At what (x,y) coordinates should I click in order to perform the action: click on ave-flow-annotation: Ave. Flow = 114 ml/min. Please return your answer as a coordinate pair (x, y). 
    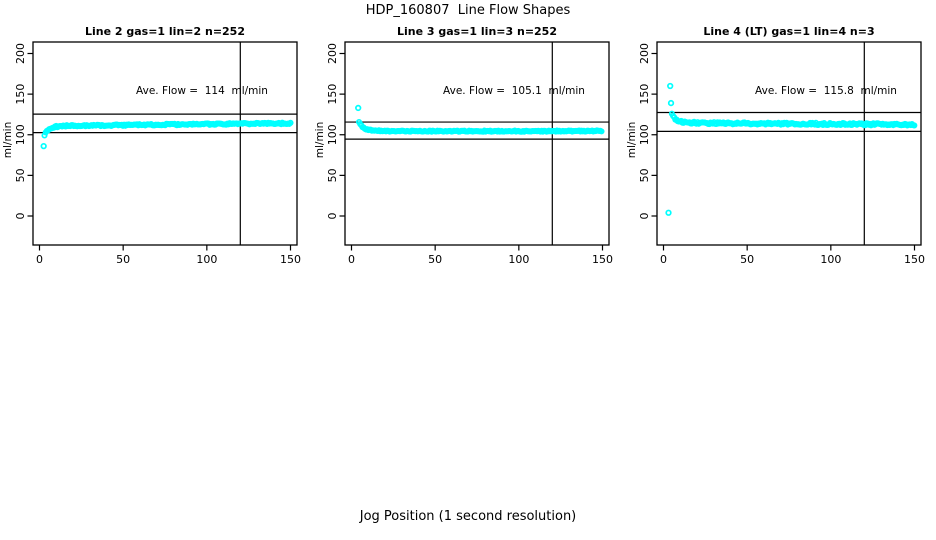
    Looking at the image, I should click on (202, 91).